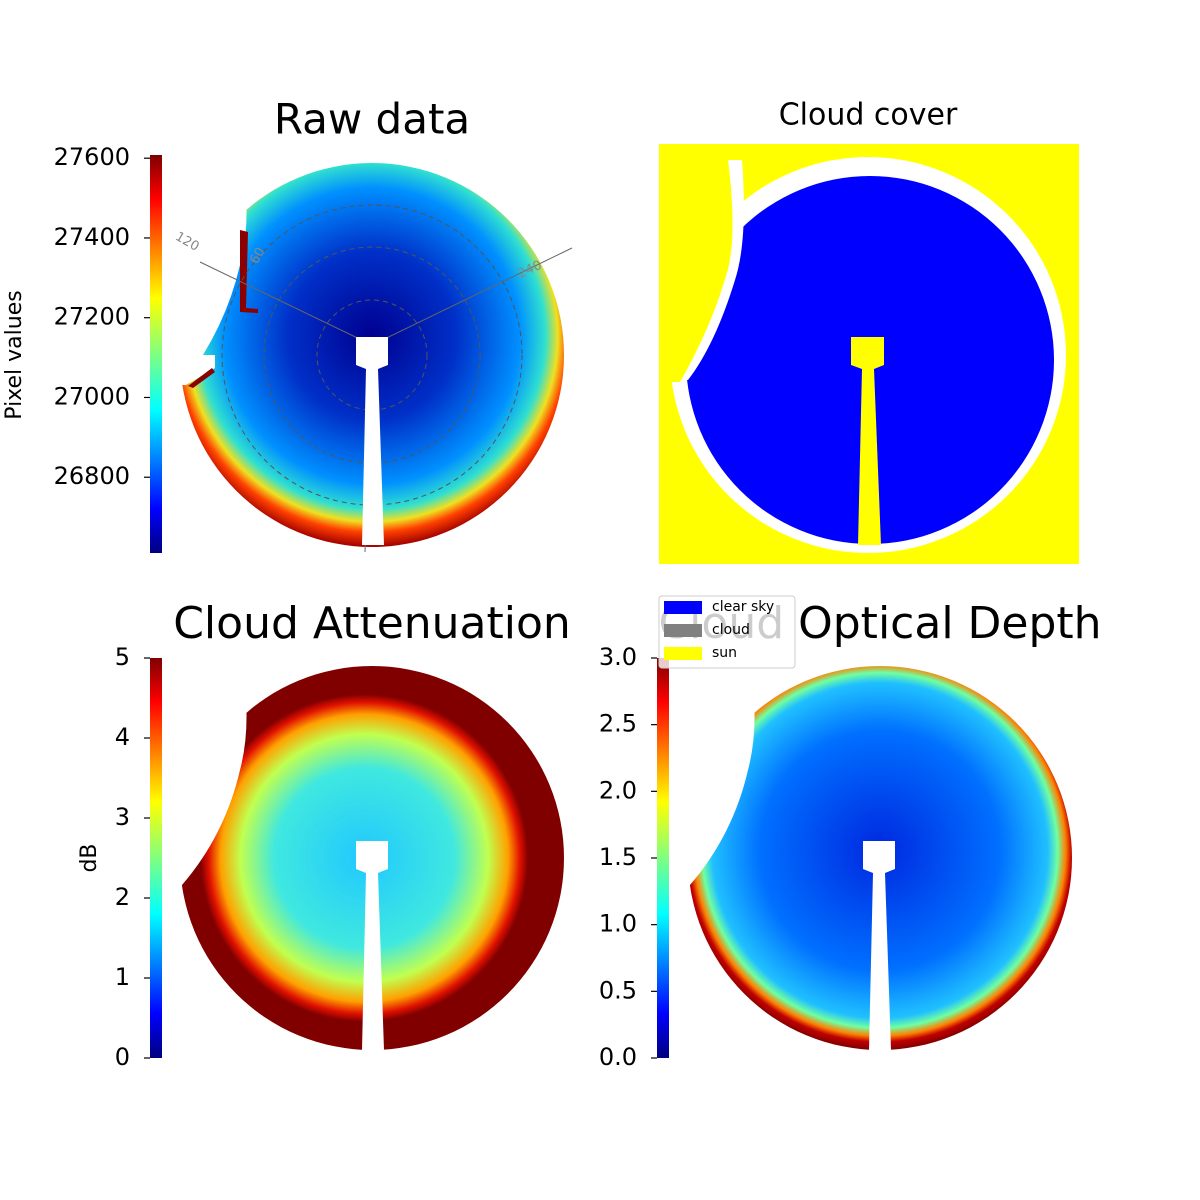 Image resolution: width=1200 pixels, height=1200 pixels. What do you see at coordinates (122, 1057) in the screenshot?
I see `tick-label: 0` at bounding box center [122, 1057].